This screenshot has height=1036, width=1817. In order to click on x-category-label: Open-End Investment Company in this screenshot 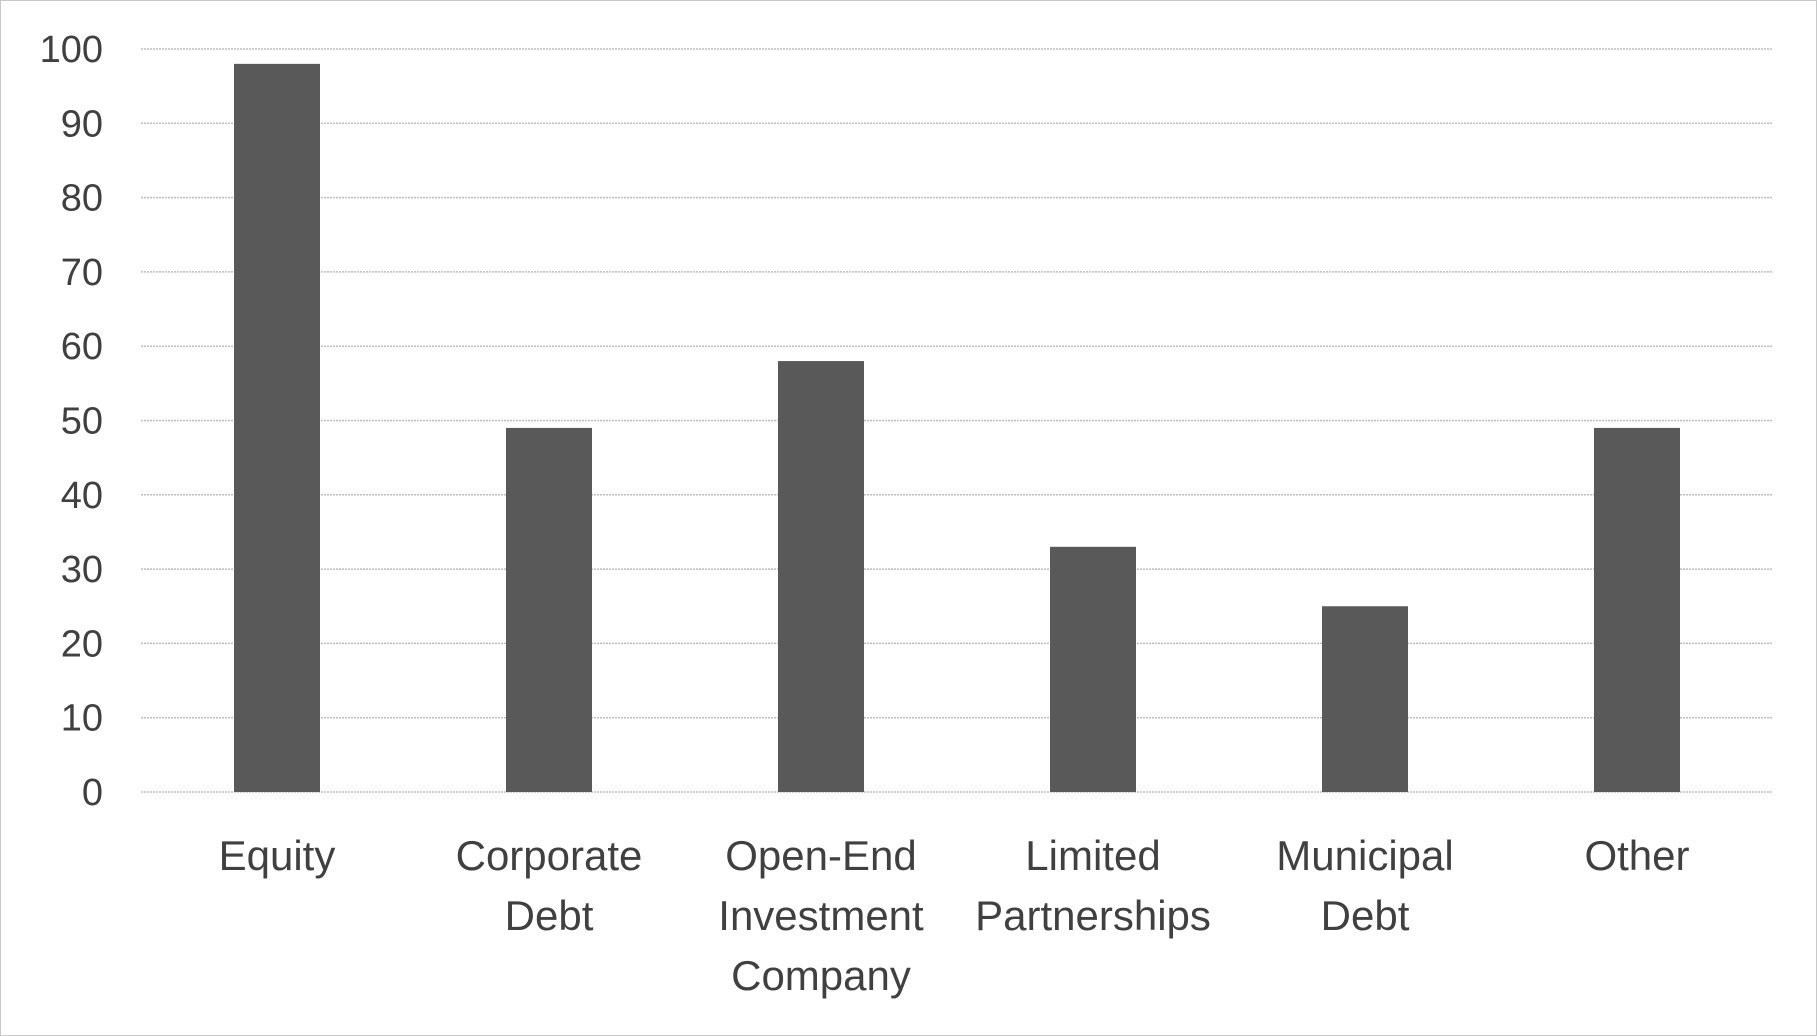, I will do `click(821, 915)`.